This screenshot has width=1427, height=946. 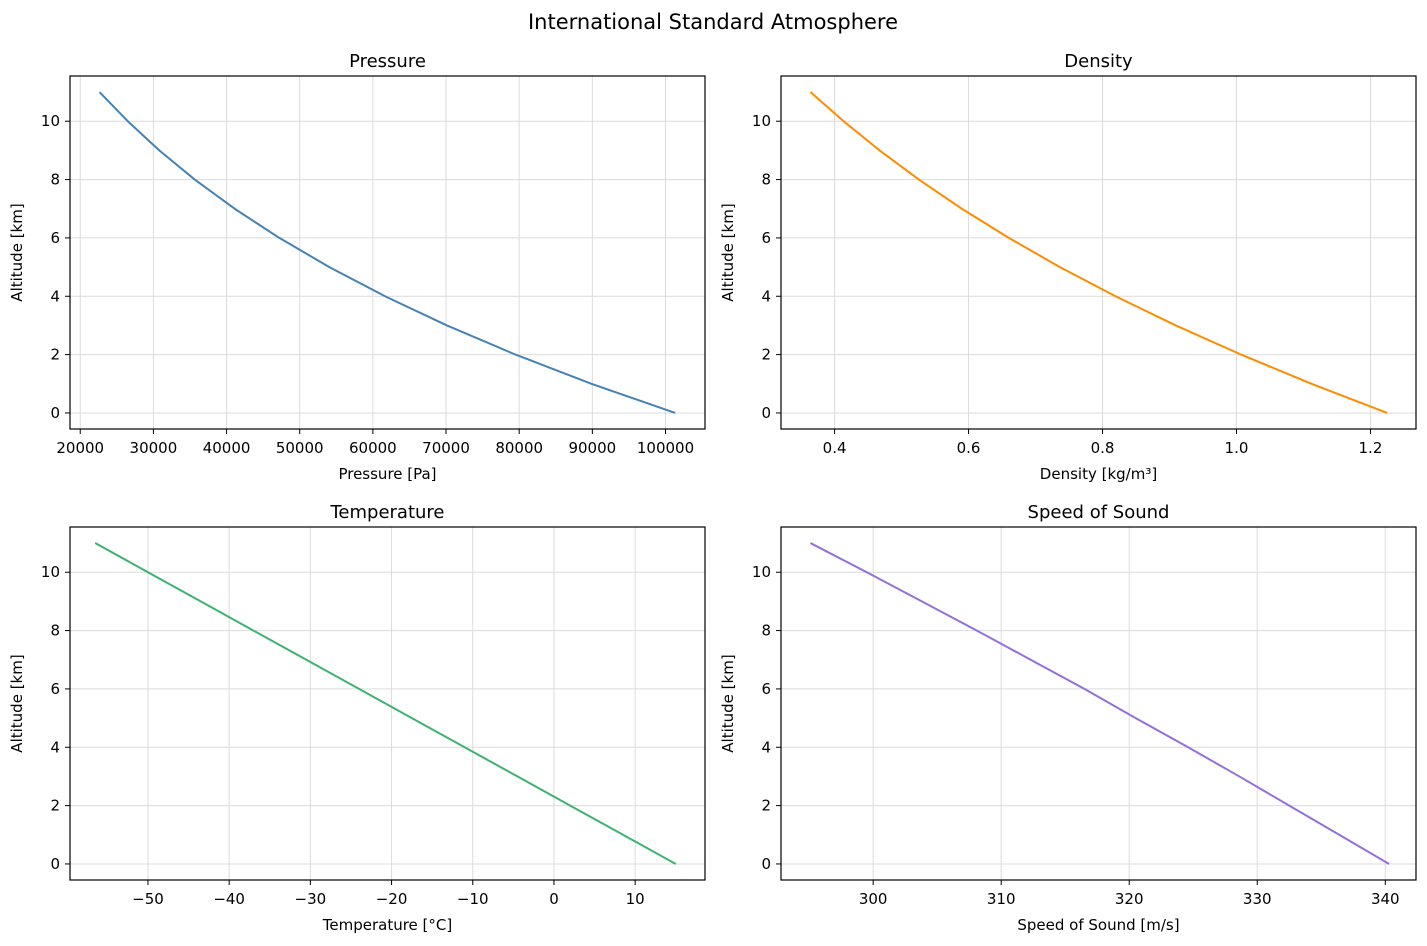 What do you see at coordinates (387, 925) in the screenshot?
I see `temperature-x-axis-label: Temperature [°C]` at bounding box center [387, 925].